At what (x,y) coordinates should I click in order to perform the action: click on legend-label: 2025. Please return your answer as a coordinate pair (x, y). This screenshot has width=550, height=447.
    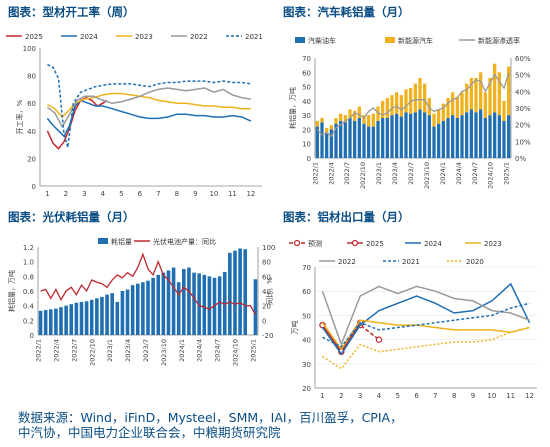
    Looking at the image, I should click on (34, 37).